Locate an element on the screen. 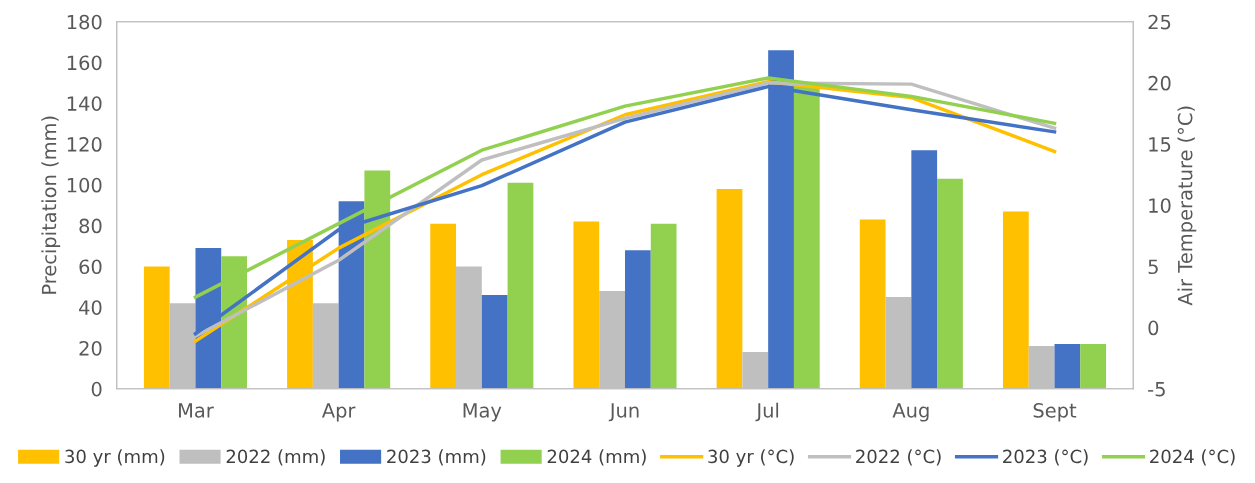 This screenshot has width=1255, height=483. legend-label: 2022 (mm) is located at coordinates (275, 457).